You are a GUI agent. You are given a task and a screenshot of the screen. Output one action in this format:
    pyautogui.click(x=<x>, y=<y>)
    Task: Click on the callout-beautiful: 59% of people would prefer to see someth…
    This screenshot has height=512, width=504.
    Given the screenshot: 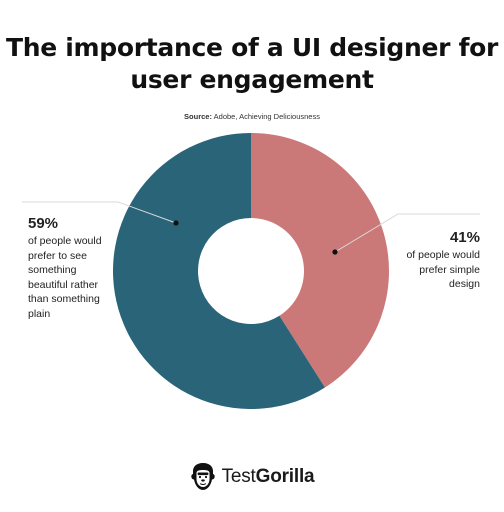 What is the action you would take?
    pyautogui.click(x=73, y=267)
    